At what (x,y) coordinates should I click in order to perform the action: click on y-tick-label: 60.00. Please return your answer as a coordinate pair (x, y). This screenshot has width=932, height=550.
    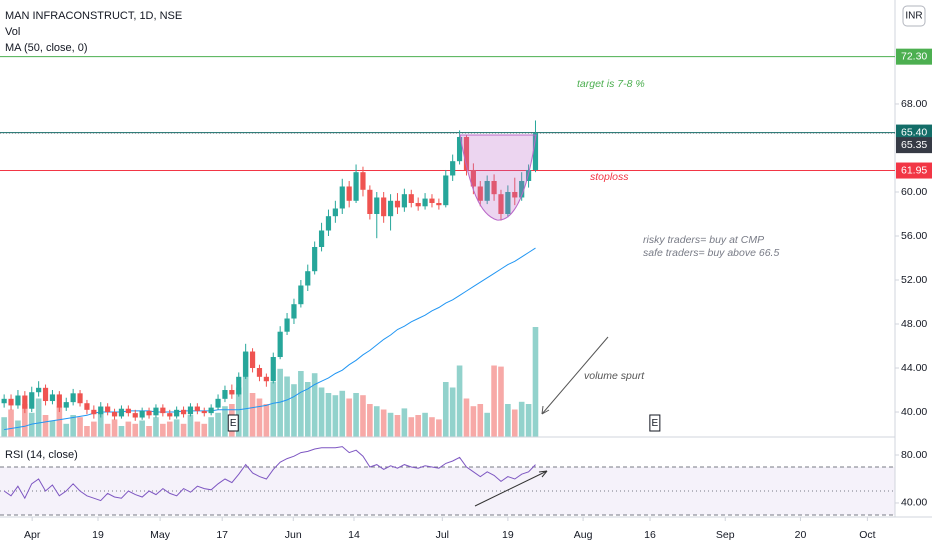
    Looking at the image, I should click on (914, 192).